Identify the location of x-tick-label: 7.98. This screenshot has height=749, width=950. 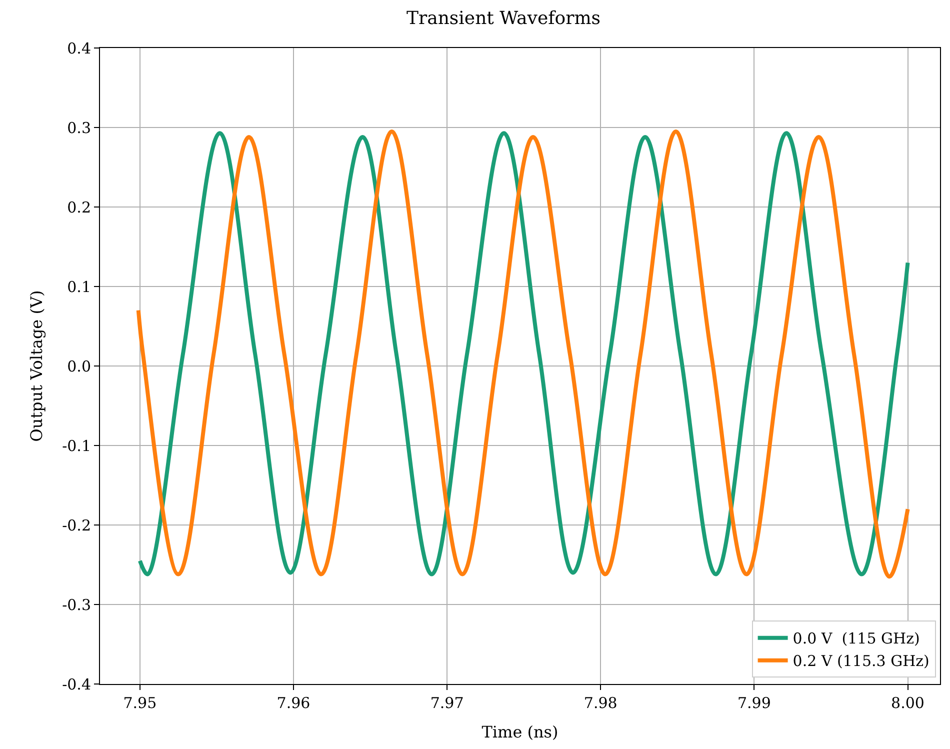
(601, 703).